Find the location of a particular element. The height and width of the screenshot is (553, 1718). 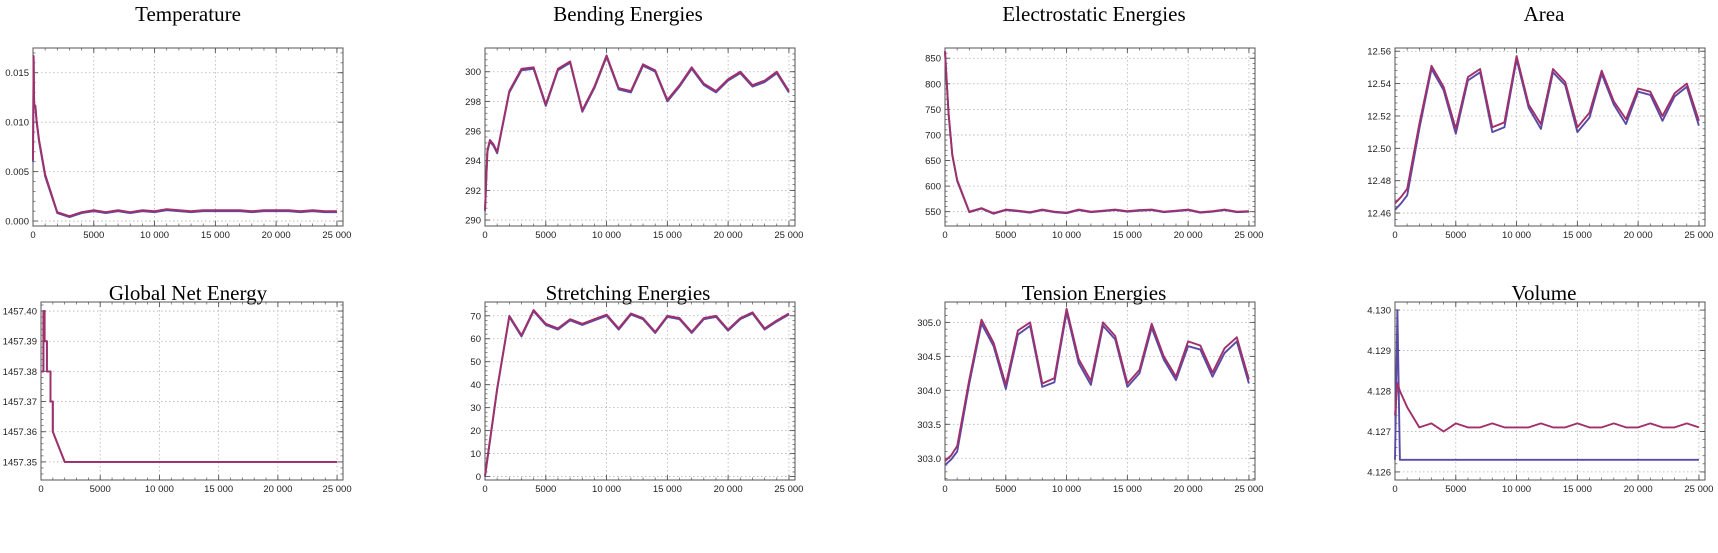

stretching-energies-xtick-label: 10 000 is located at coordinates (606, 489).